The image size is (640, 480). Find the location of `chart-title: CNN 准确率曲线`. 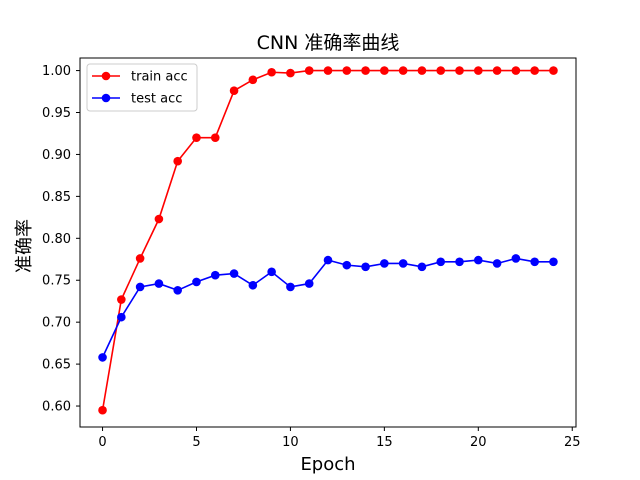

chart-title: CNN 准确率曲线 is located at coordinates (328, 43).